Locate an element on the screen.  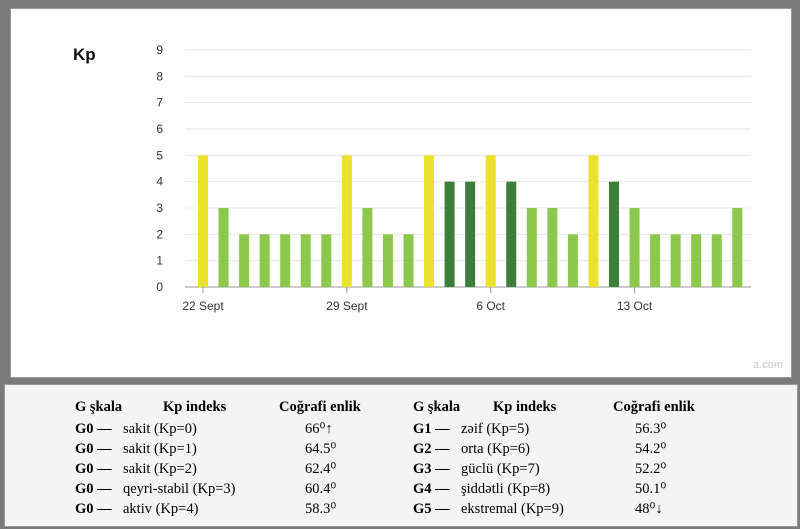
g-level: G4 — is located at coordinates (431, 489).